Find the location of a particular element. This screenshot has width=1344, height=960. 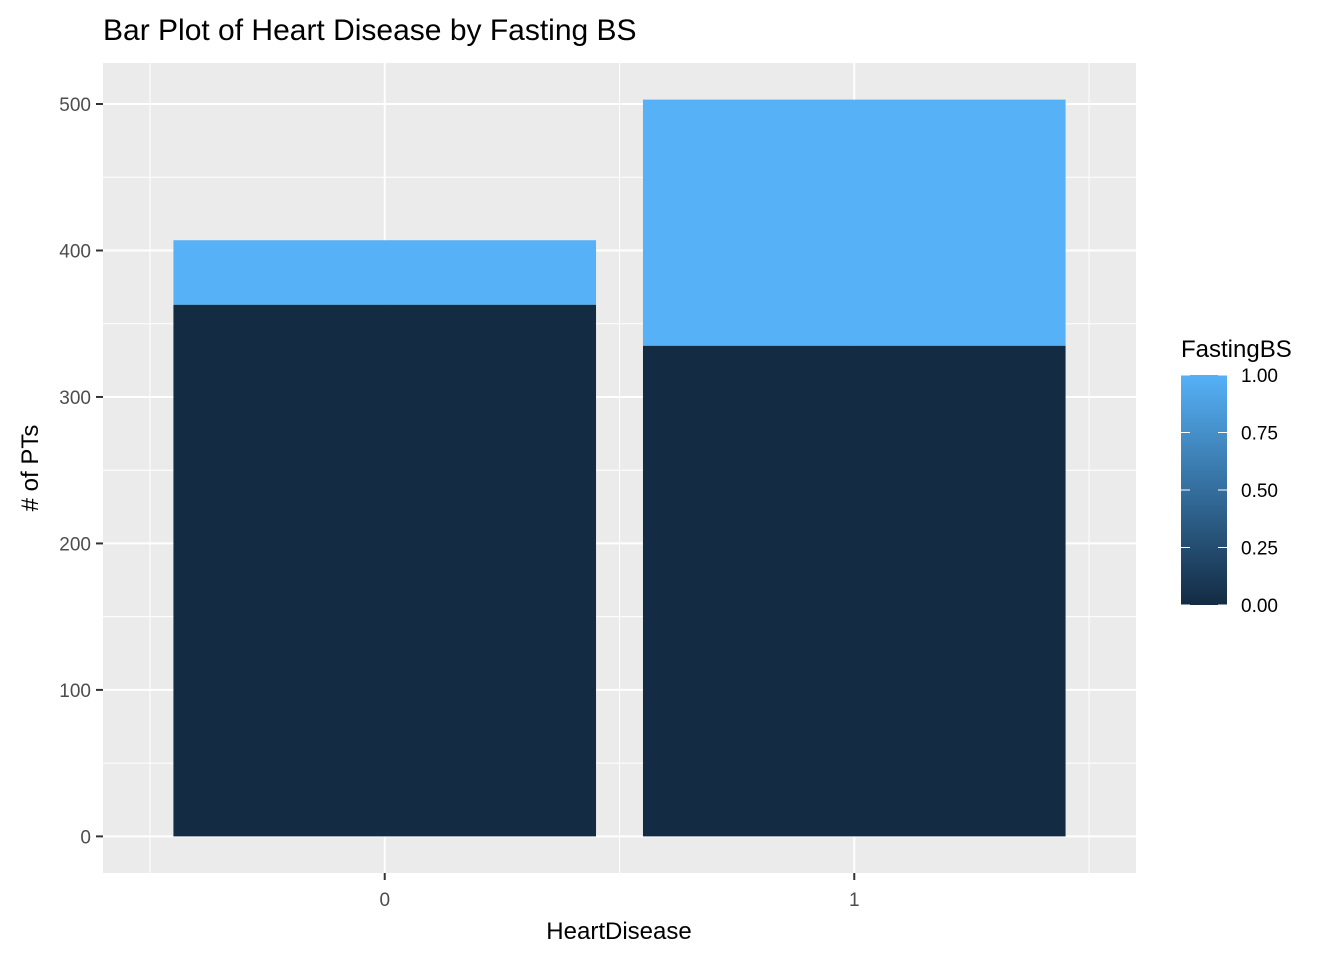

y-tick-label: 200 is located at coordinates (75, 544).